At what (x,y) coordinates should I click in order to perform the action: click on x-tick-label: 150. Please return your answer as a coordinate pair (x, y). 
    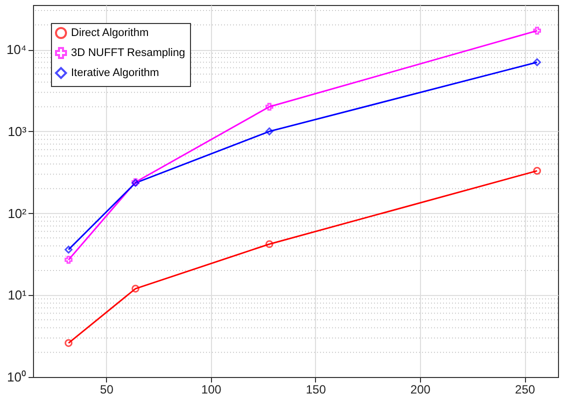
    Looking at the image, I should click on (316, 389).